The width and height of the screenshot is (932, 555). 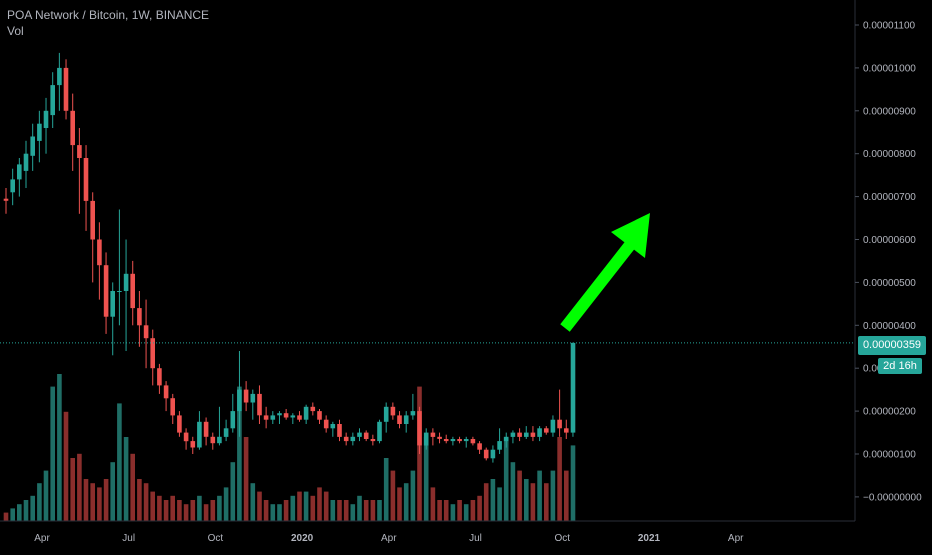 What do you see at coordinates (15, 31) in the screenshot?
I see `volume-legend: Vol` at bounding box center [15, 31].